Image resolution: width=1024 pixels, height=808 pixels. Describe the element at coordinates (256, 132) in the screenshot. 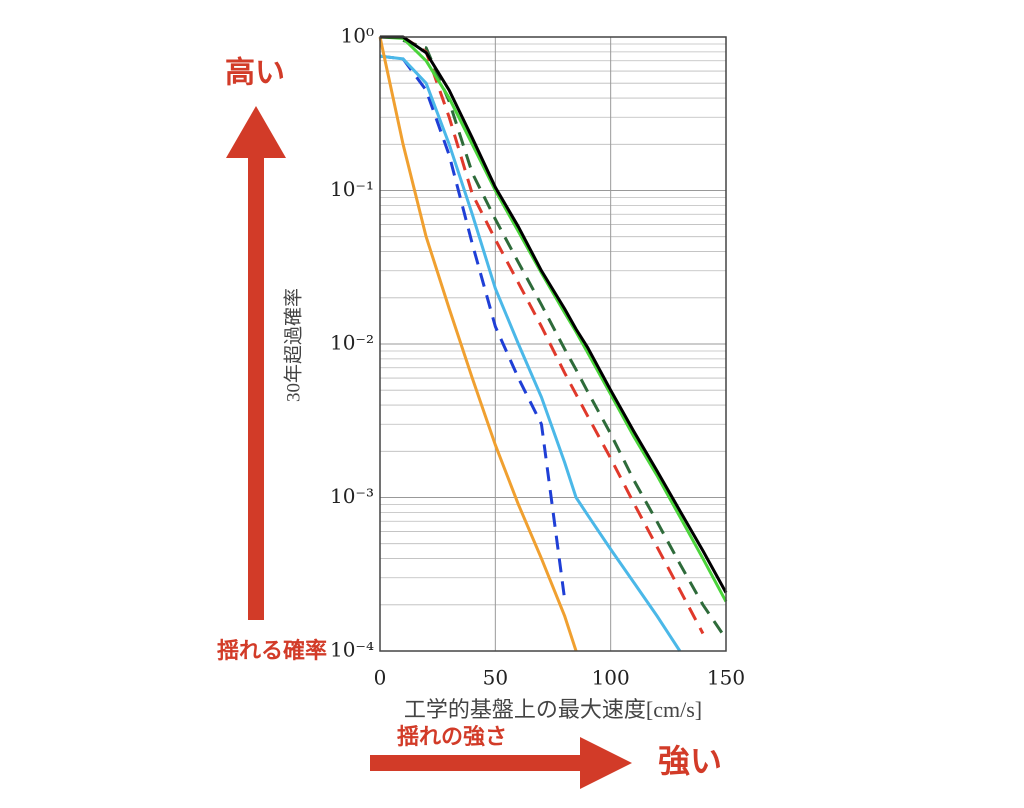

I see `up-arrow` at that location.